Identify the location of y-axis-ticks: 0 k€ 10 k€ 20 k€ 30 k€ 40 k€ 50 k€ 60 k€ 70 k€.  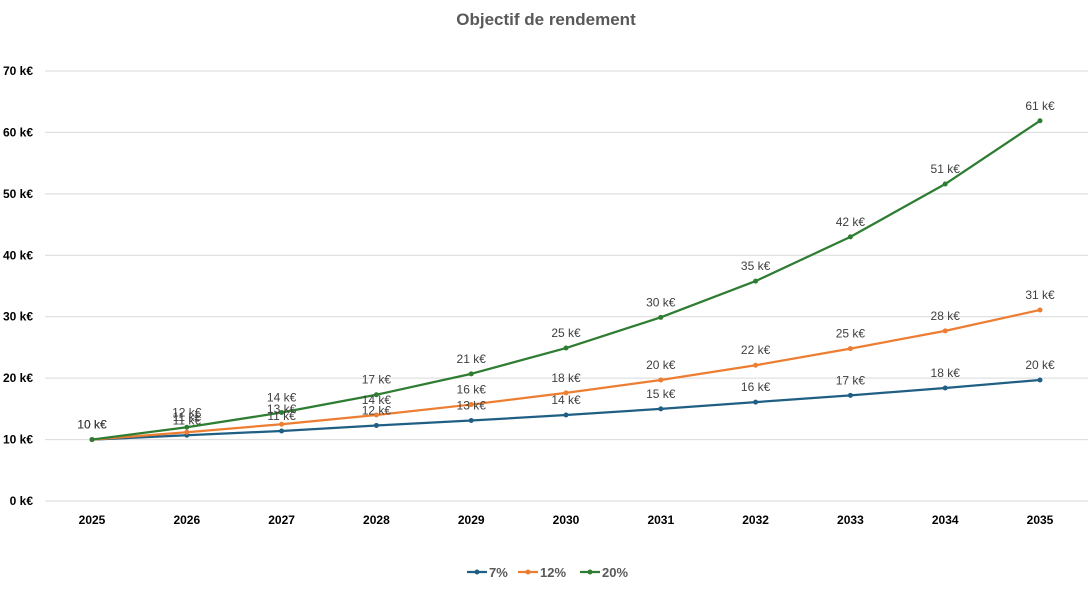
(18, 286).